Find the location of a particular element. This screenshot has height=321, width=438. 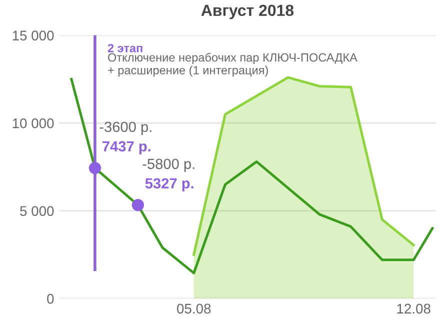

ref-line-label: 2 этап is located at coordinates (125, 48).